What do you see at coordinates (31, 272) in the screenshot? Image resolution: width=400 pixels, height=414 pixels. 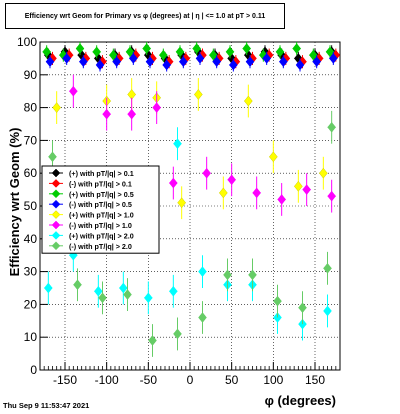 I see `y-tick-label: 30` at bounding box center [31, 272].